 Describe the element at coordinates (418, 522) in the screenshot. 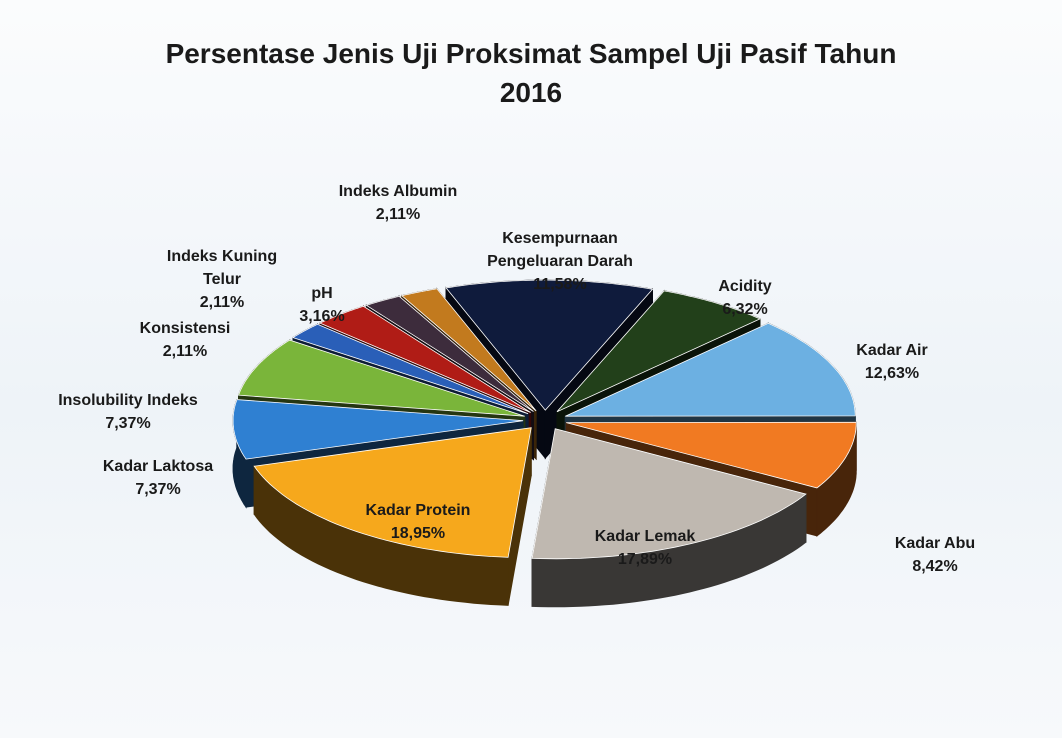

I see `slice-label: Kadar Protein 18,95%` at that location.